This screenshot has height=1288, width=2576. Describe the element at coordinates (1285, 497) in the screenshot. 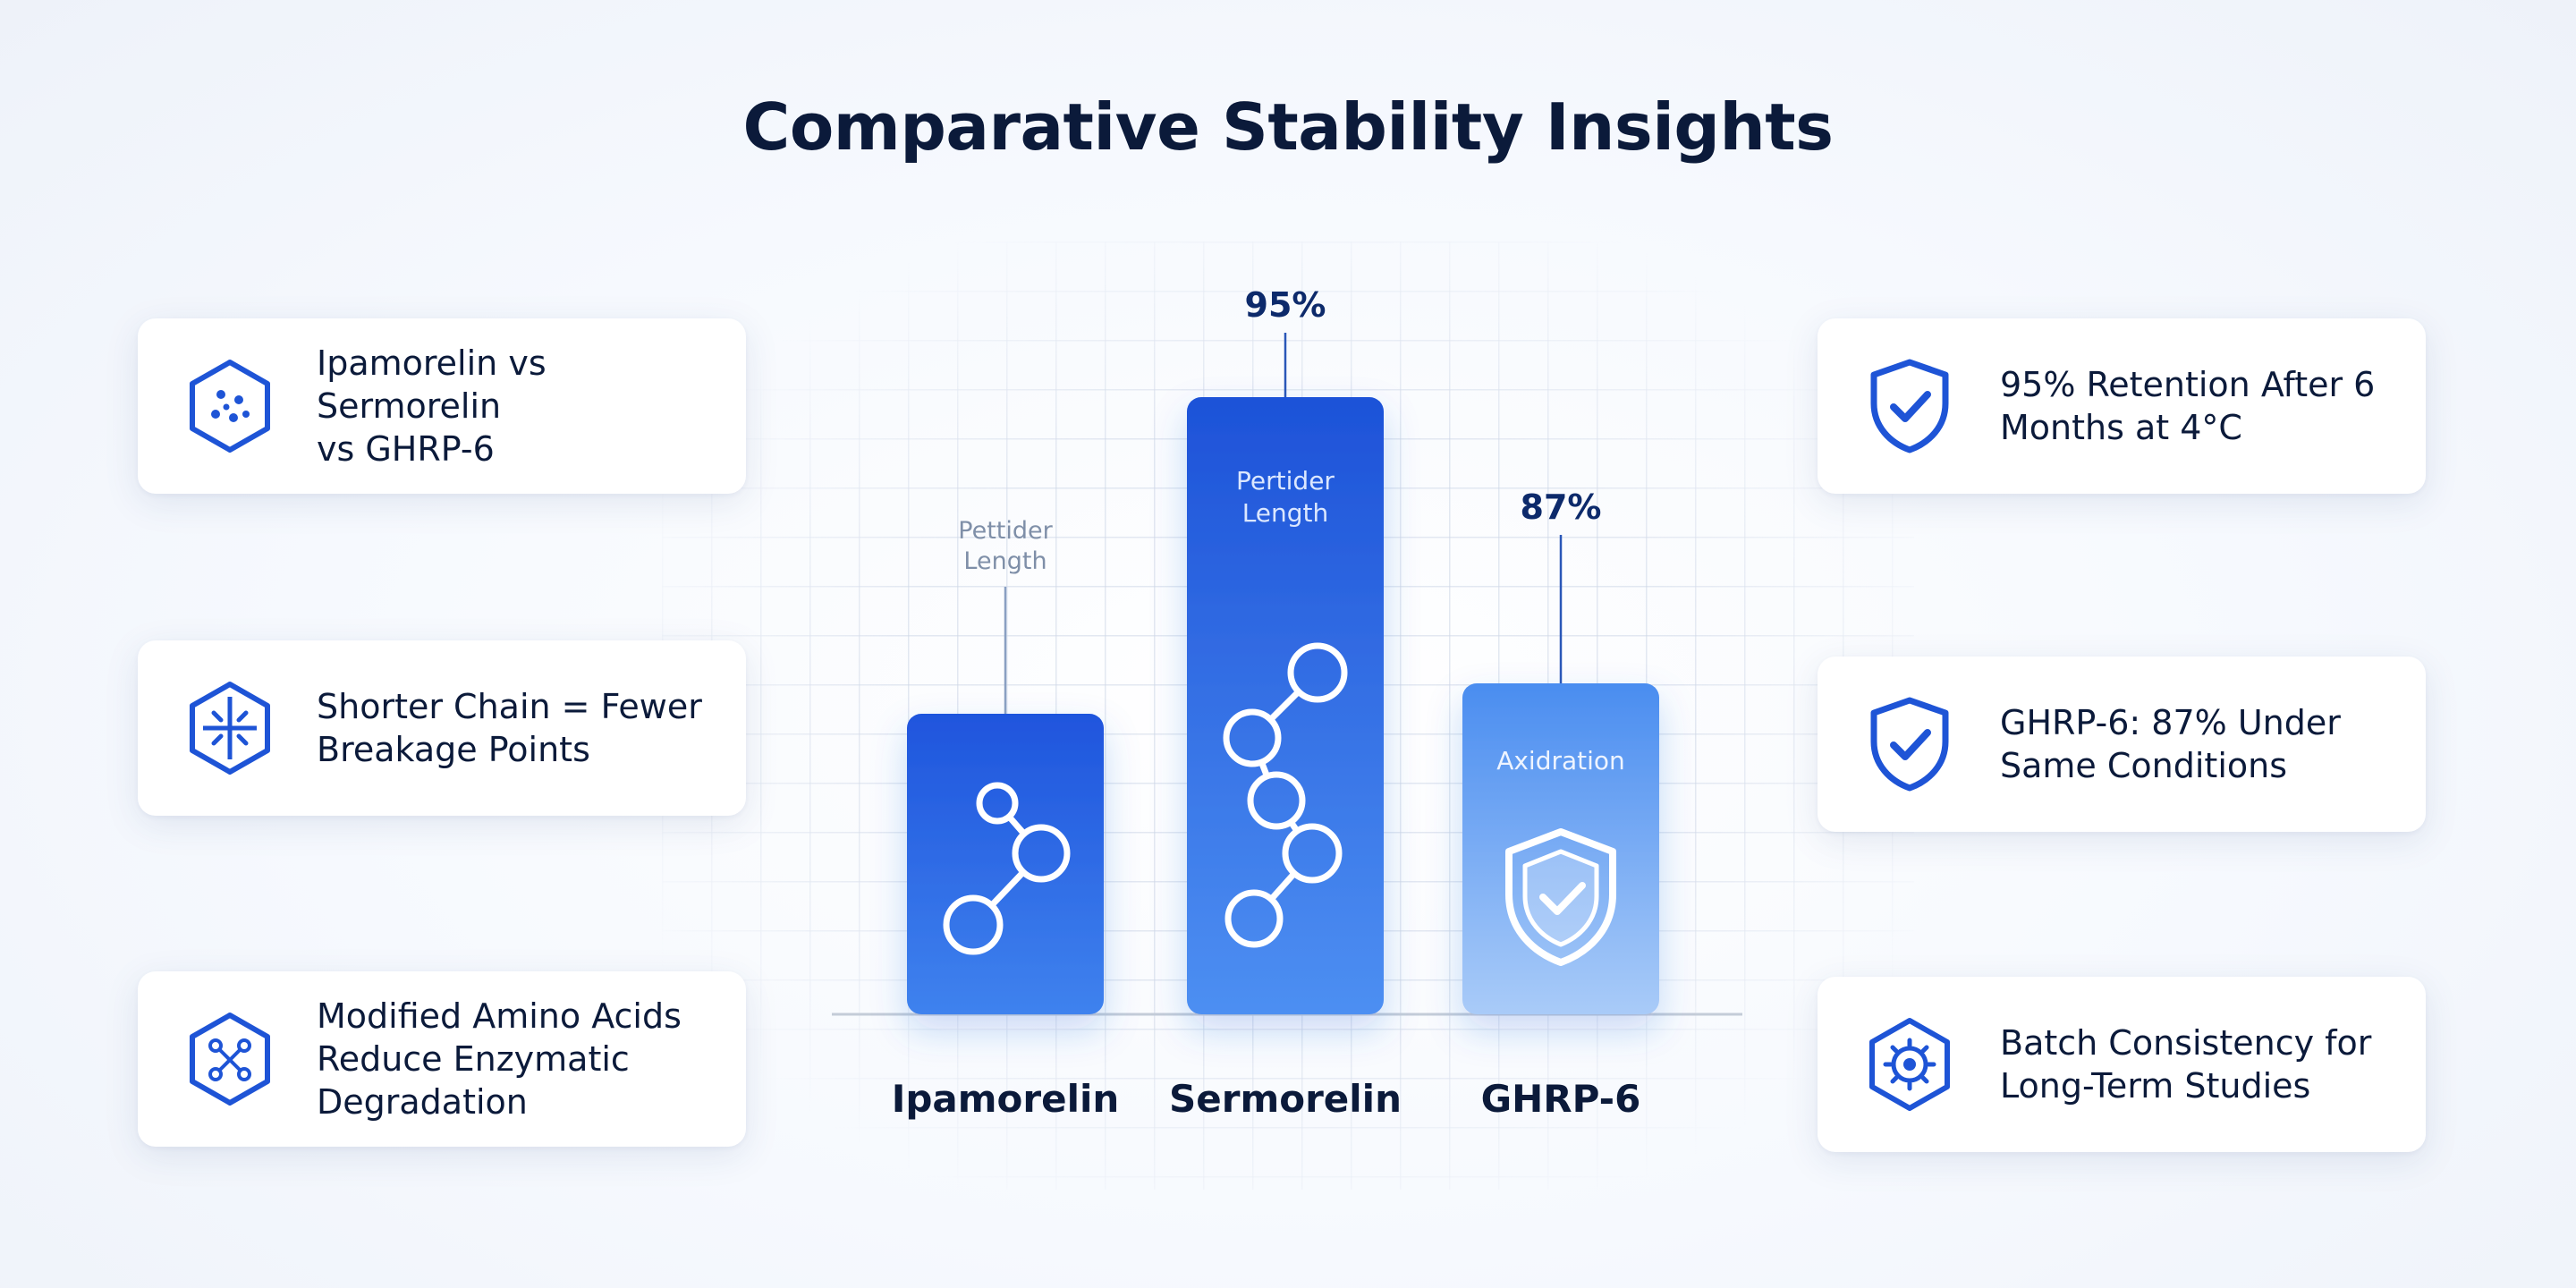

I see `bar-annotation: Pertider Length` at that location.